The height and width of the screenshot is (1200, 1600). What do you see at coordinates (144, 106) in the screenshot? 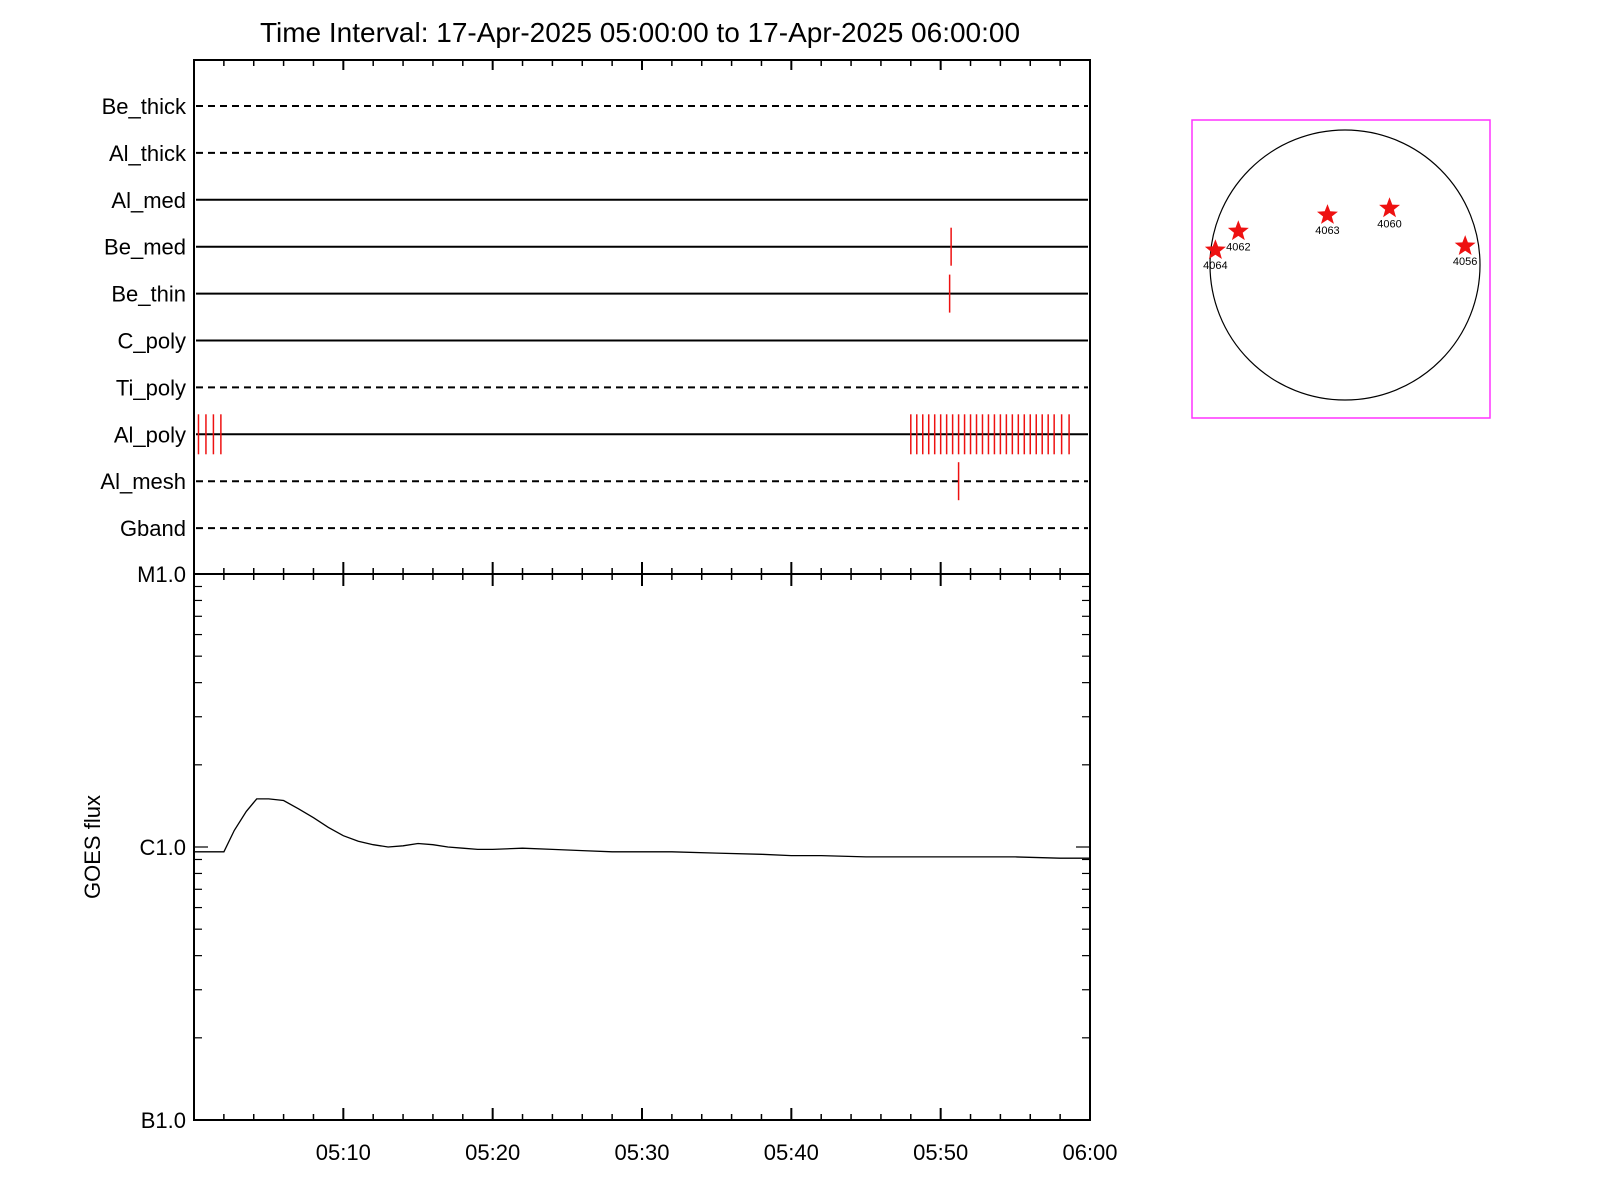
I see `row-label: Be_thick` at bounding box center [144, 106].